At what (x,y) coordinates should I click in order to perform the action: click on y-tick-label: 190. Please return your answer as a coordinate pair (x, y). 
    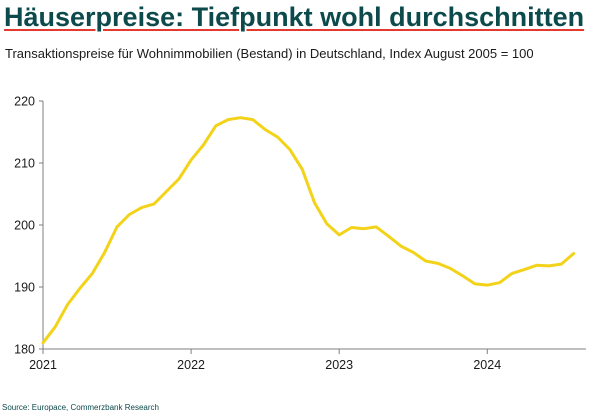
    Looking at the image, I should click on (24, 288).